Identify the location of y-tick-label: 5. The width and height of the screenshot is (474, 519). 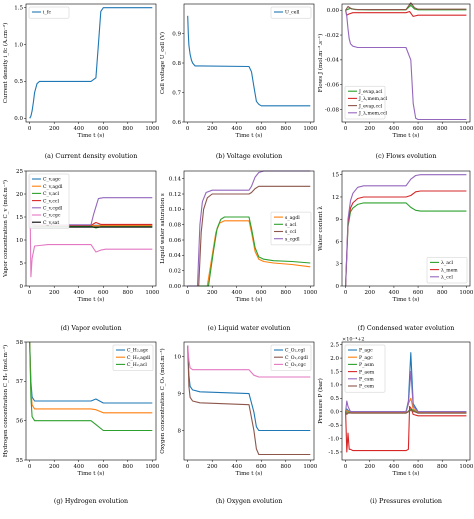
(22, 264).